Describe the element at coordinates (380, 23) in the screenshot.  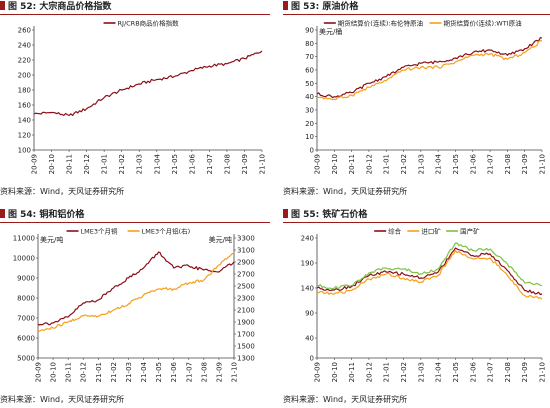
I see `legend-label: 期货结算价(连续):布伦特原油` at that location.